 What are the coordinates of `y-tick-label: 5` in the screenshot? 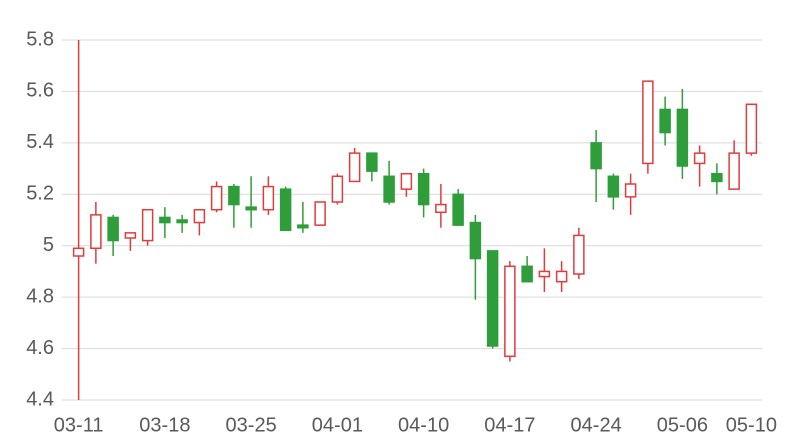 It's located at (48, 245).